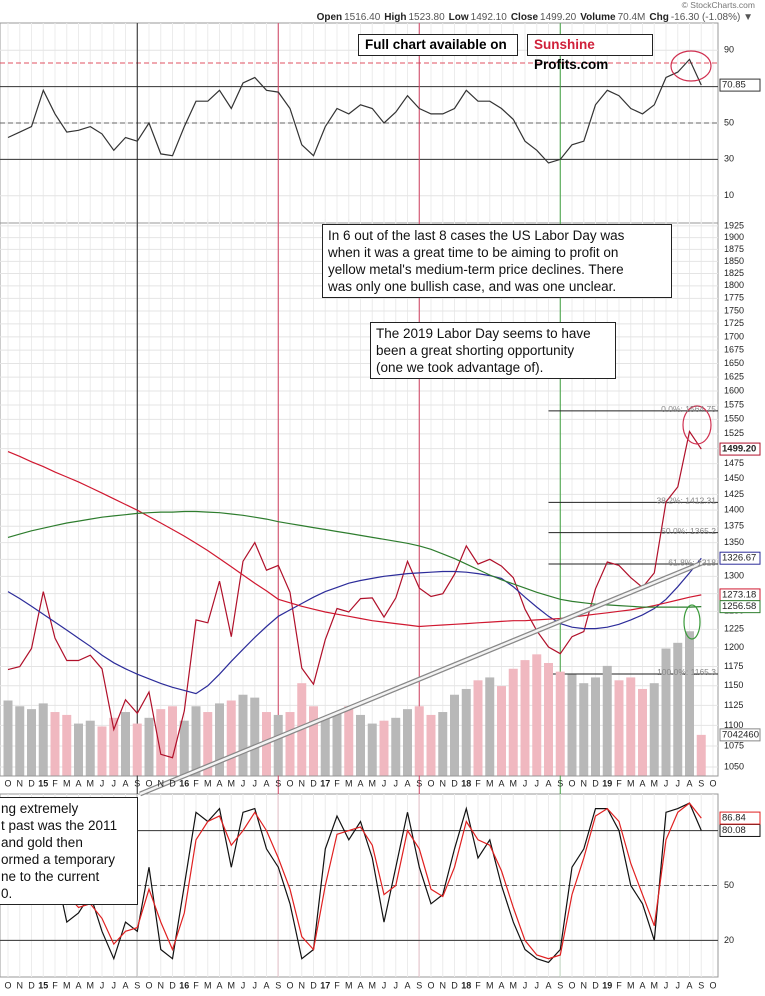 The image size is (765, 996). What do you see at coordinates (43, 985) in the screenshot?
I see `x-tick-label: 15` at bounding box center [43, 985].